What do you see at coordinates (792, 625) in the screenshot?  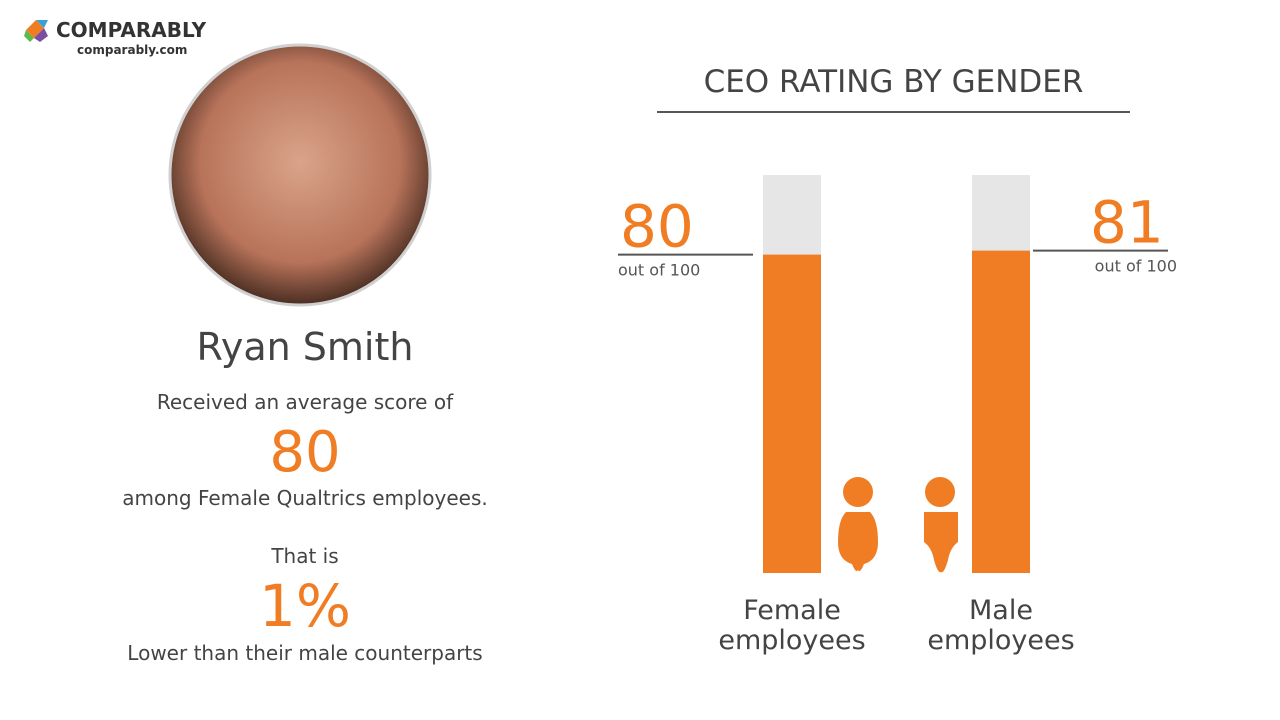 I see `category-label: Female employees` at bounding box center [792, 625].